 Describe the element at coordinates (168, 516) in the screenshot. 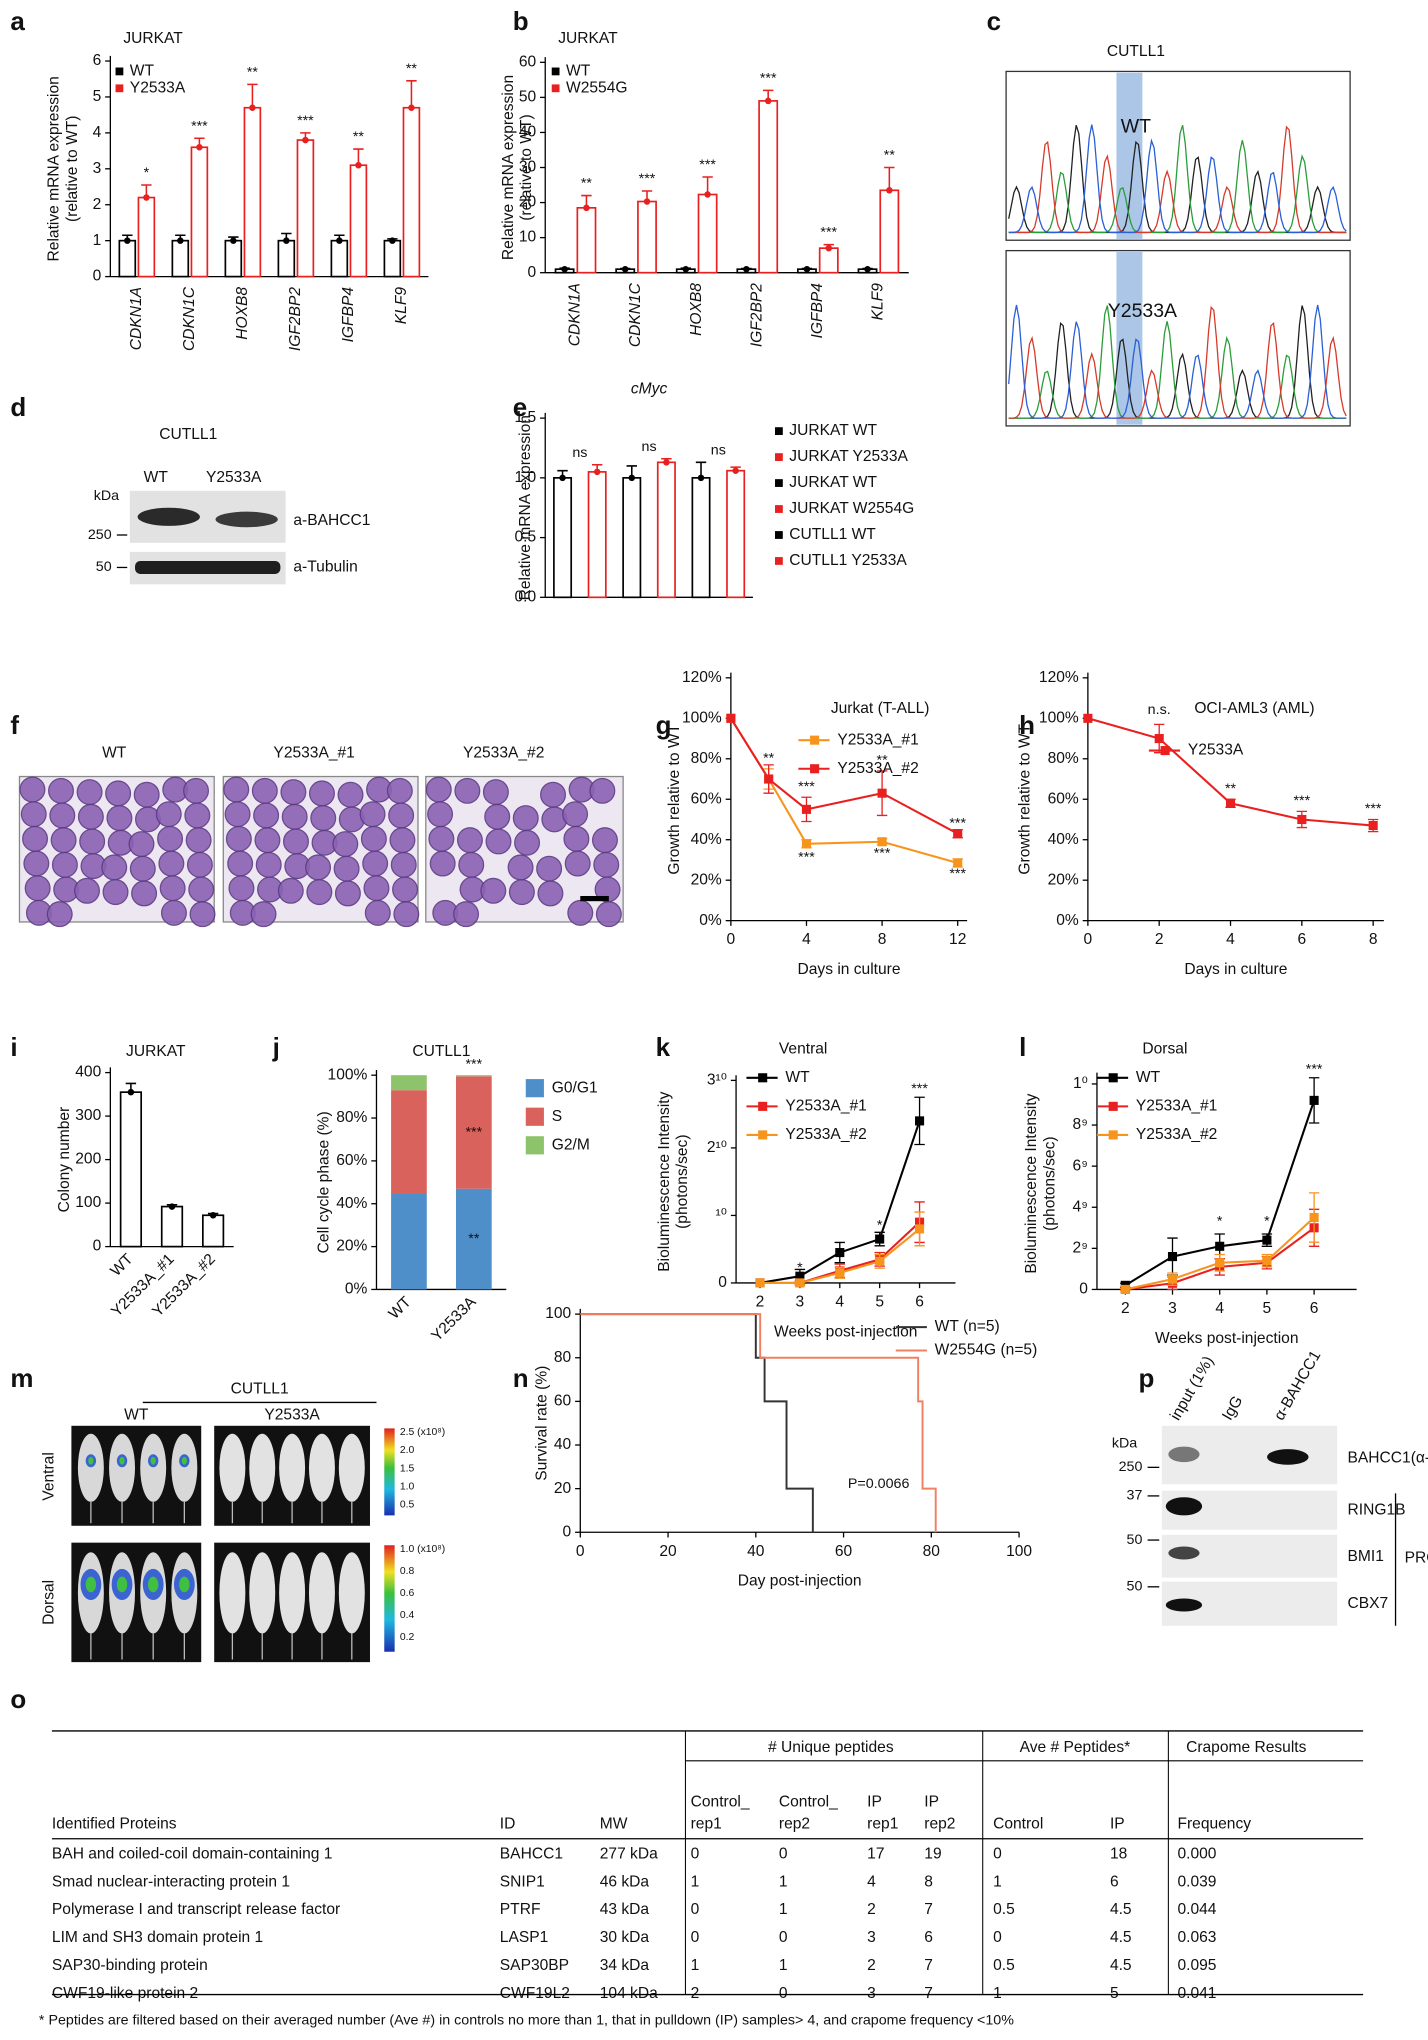

I see `band` at that location.